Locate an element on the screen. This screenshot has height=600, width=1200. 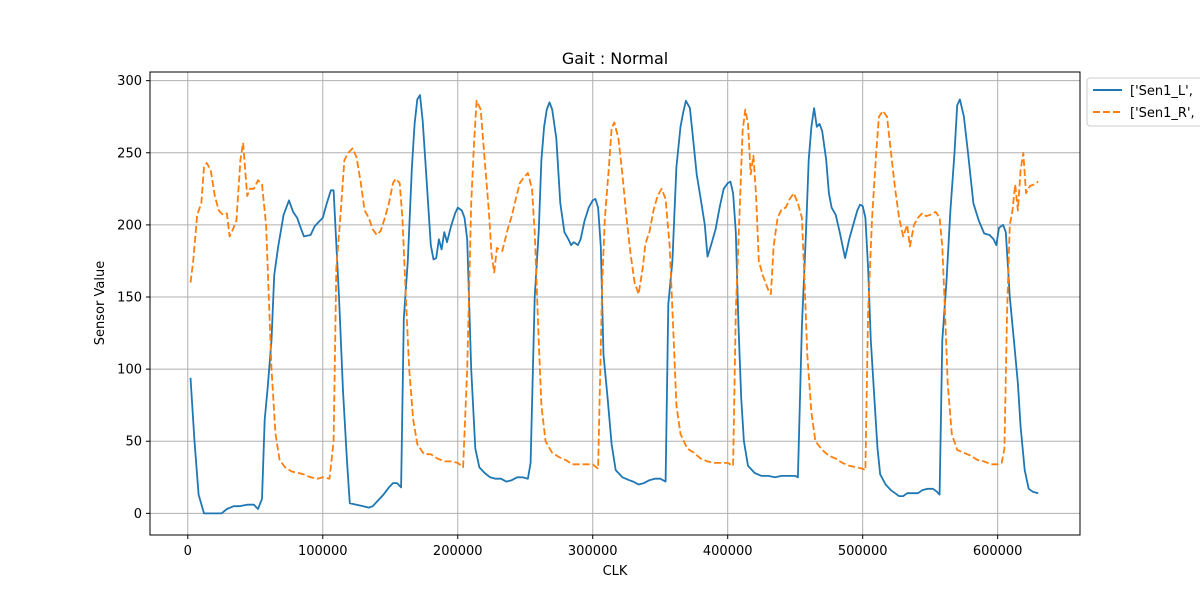
y-tick-label: 50 is located at coordinates (133, 442).